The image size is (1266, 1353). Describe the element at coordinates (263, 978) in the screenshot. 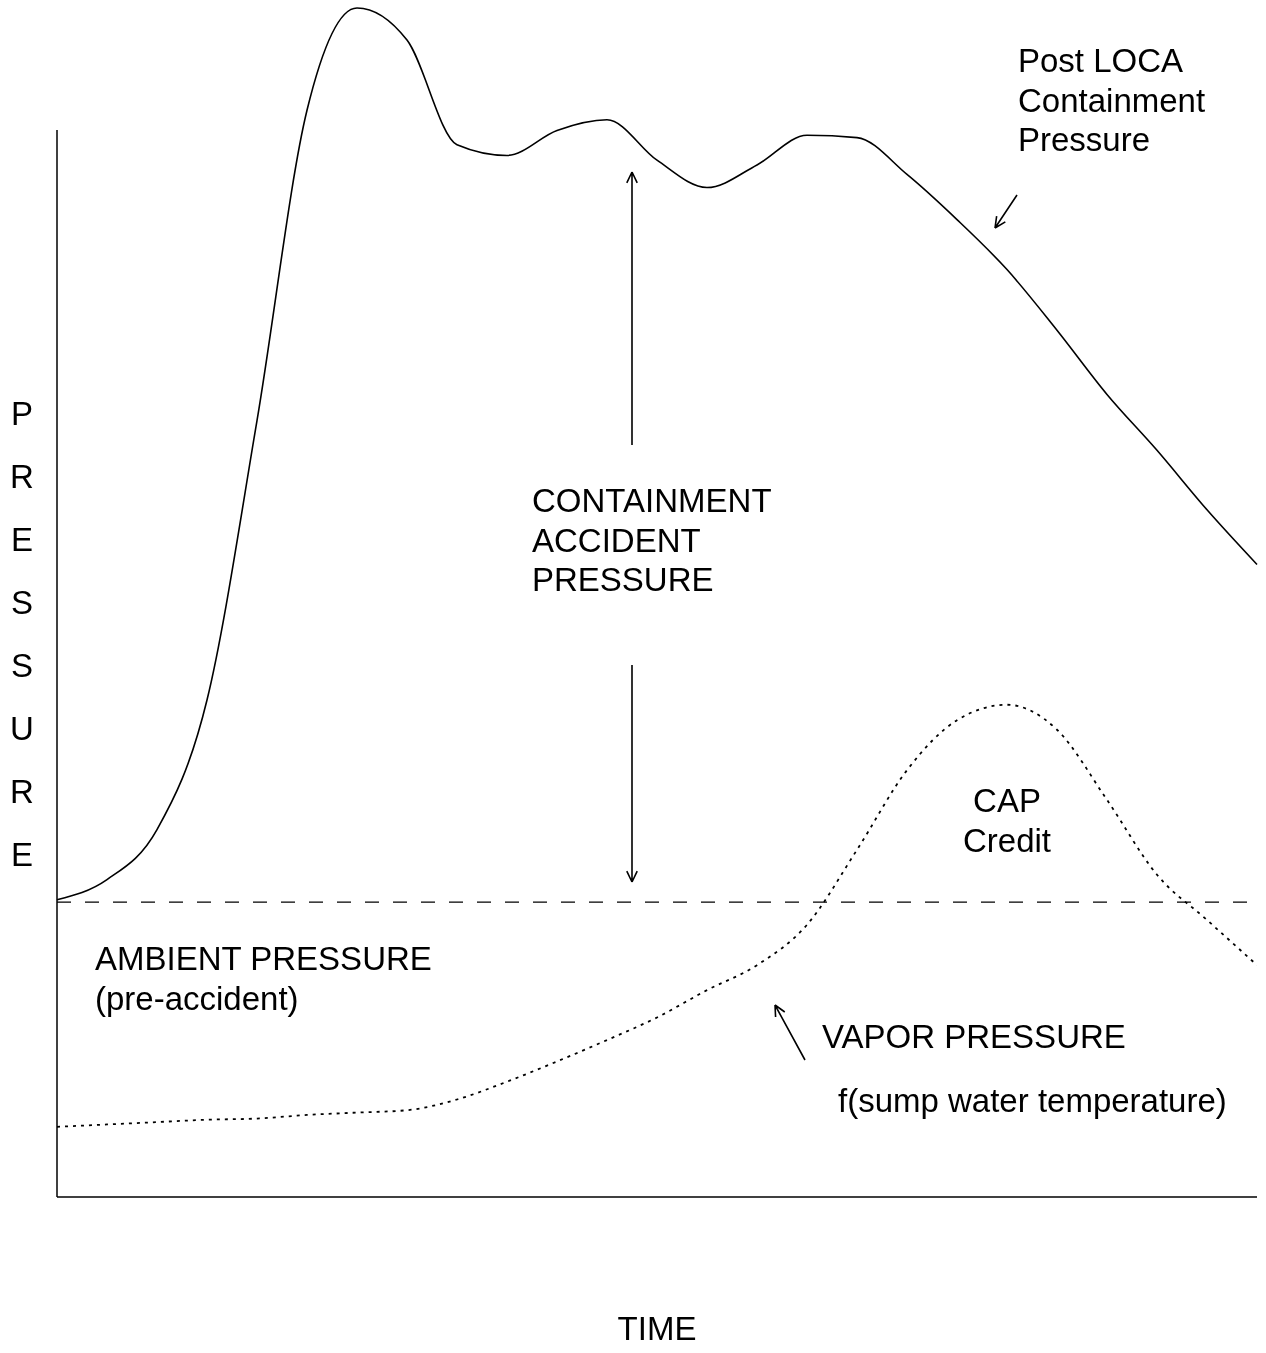

I see `ref-line-label: AMBIENT PRESSURE (pre-accident)` at that location.